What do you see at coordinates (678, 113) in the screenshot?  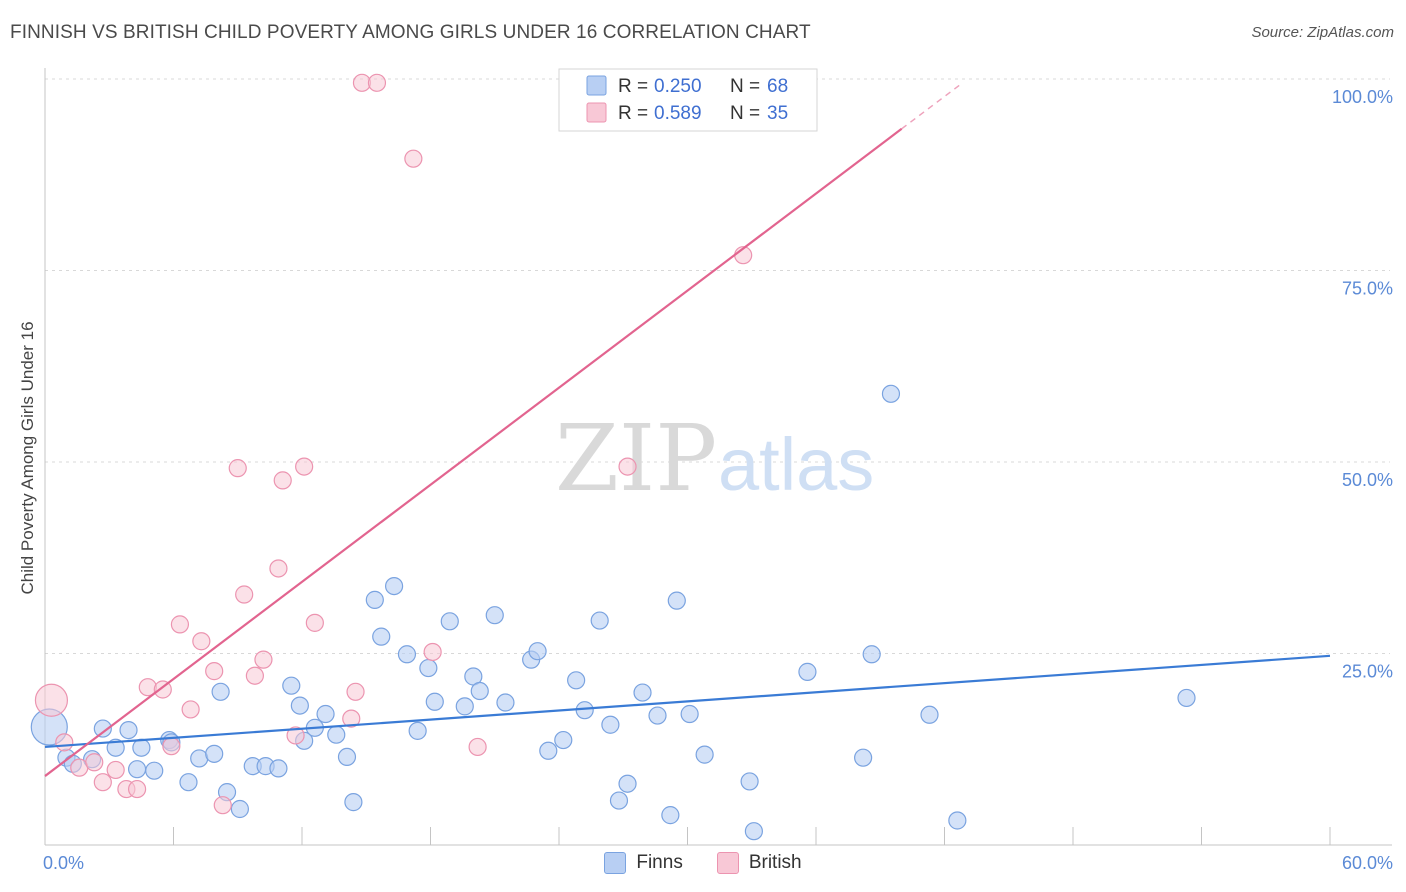 I see `legend-r-value-british: 0.589` at bounding box center [678, 113].